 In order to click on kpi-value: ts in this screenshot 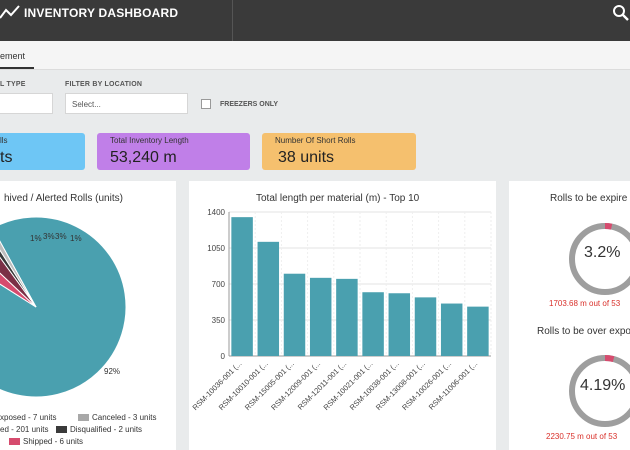, I will do `click(6, 157)`.